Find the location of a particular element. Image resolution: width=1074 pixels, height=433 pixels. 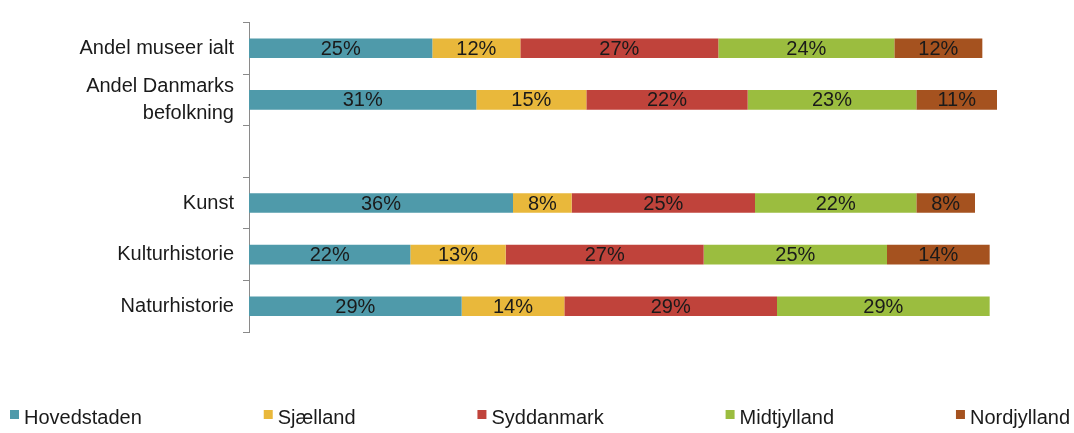

y-tick-label: Andel museer ialt is located at coordinates (157, 46).